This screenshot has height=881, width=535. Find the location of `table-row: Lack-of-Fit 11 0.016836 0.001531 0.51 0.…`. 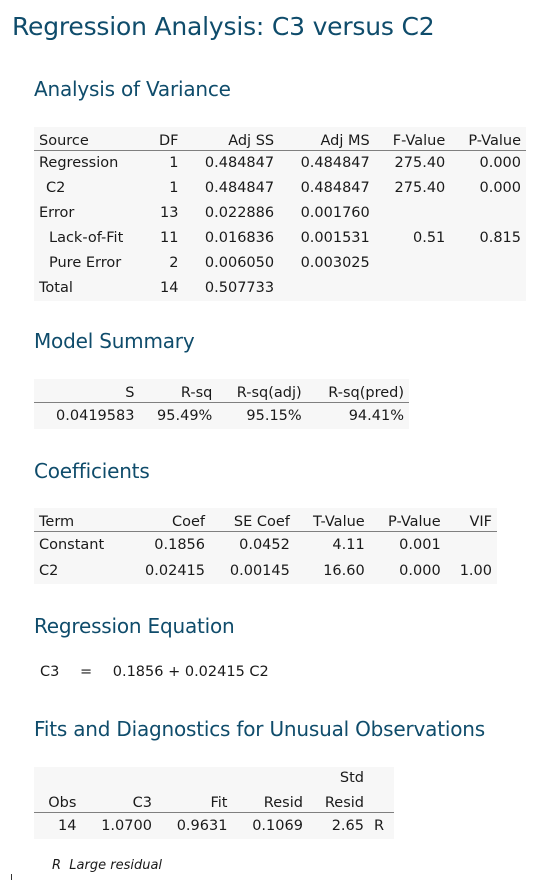

table-row: Lack-of-Fit 11 0.016836 0.001531 0.51 0.… is located at coordinates (280, 238).